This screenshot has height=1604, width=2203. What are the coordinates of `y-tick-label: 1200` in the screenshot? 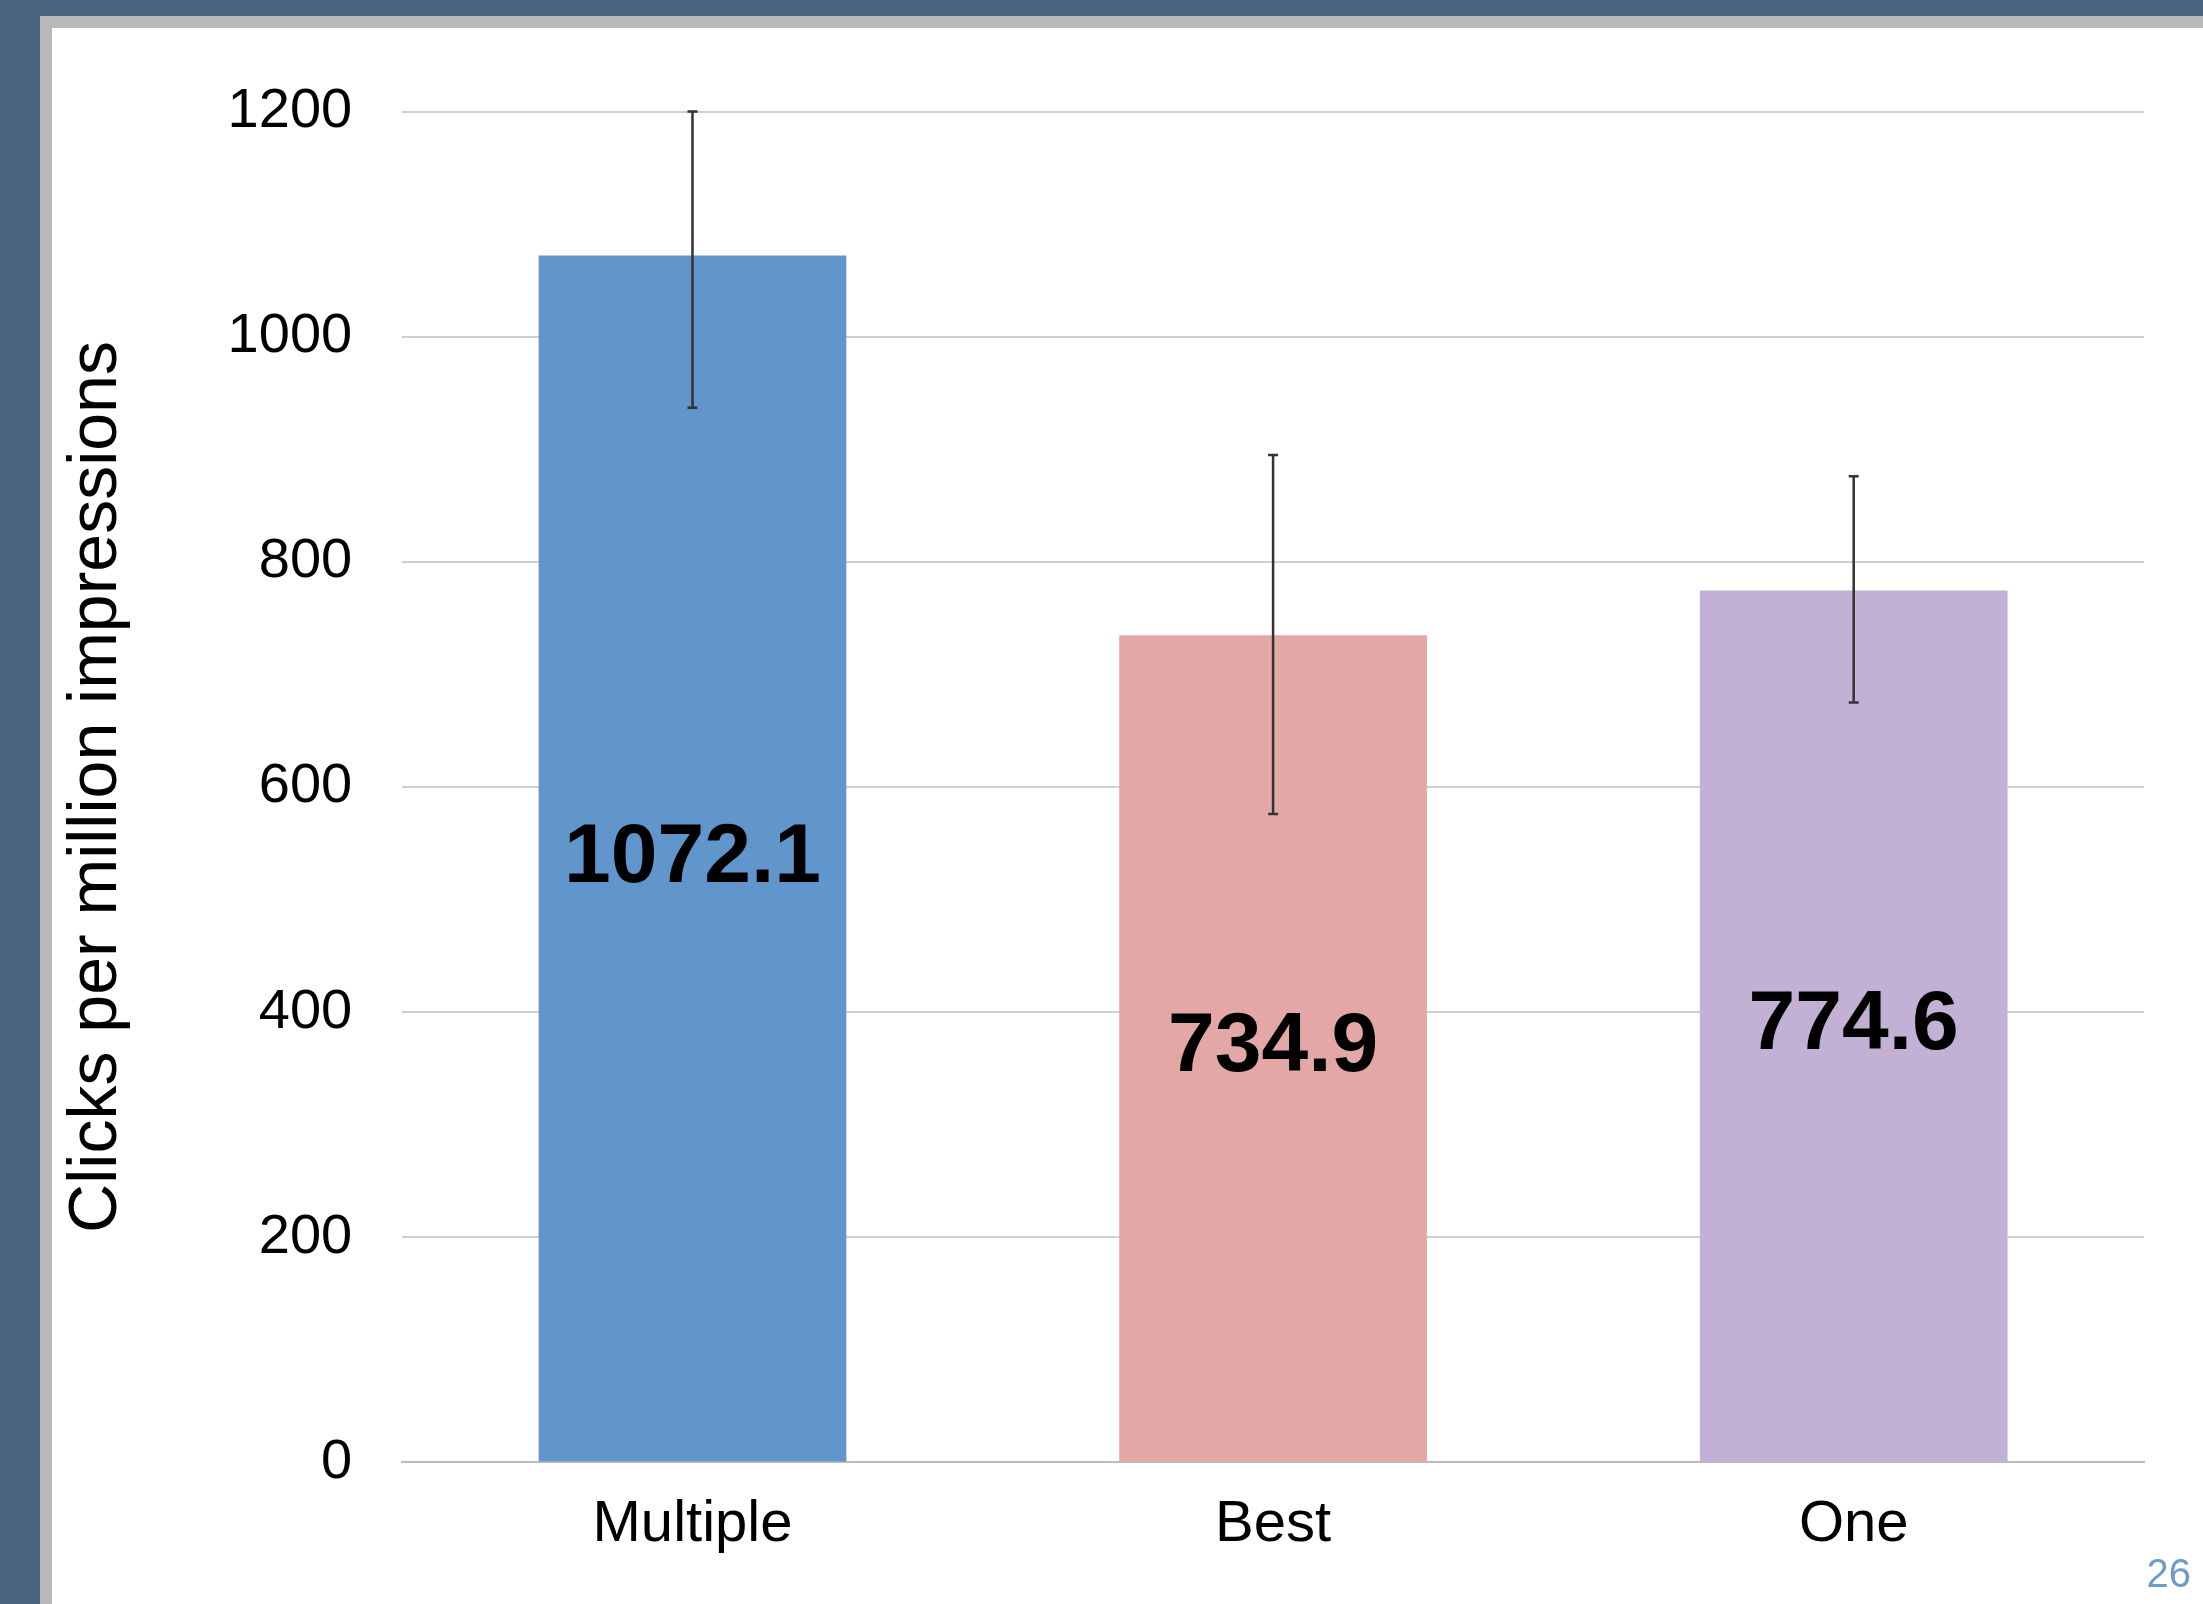 It's located at (290, 108).